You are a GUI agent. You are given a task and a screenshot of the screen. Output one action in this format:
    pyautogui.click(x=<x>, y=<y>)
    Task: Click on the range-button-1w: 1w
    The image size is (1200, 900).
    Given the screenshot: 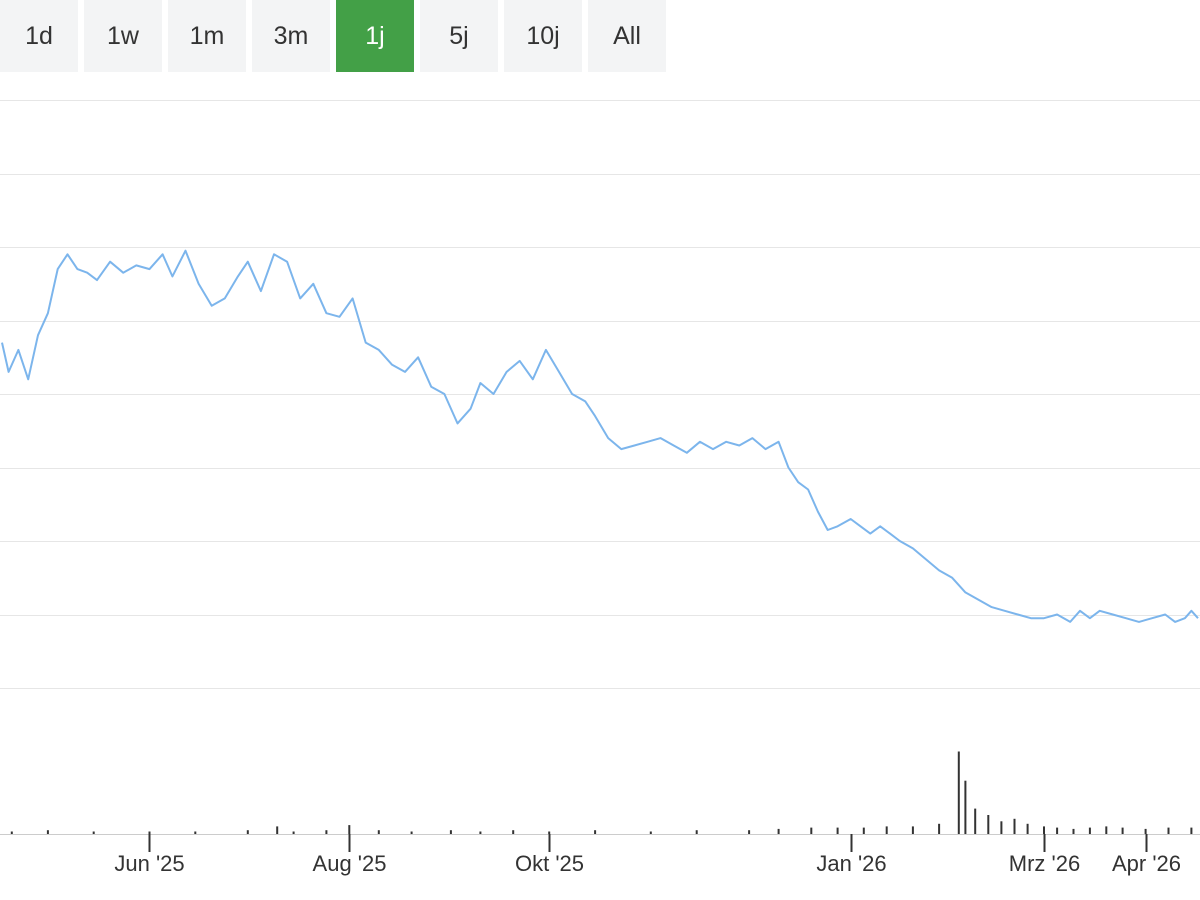 What is the action you would take?
    pyautogui.click(x=123, y=36)
    